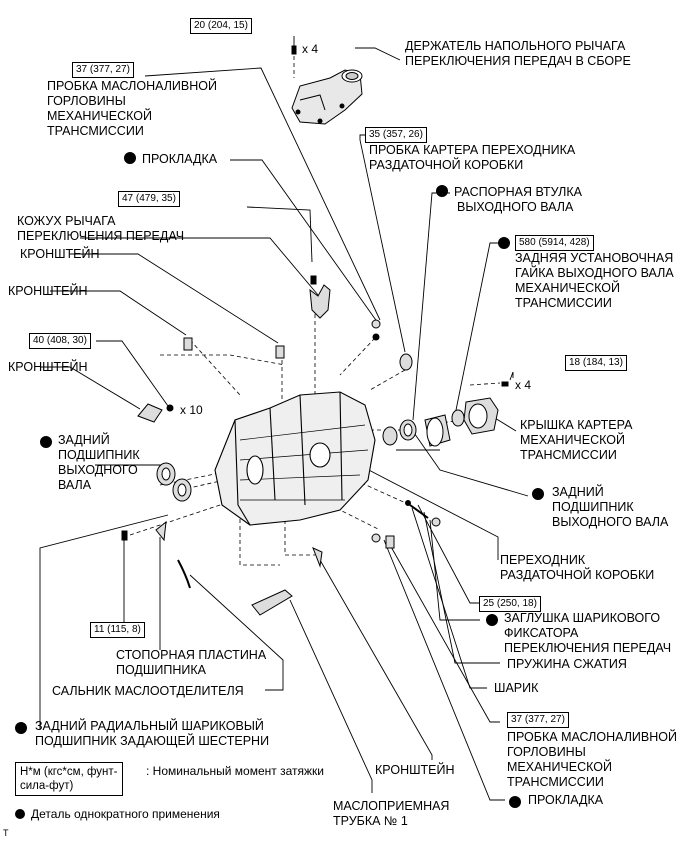  Describe the element at coordinates (331, 696) in the screenshot. I see `leader-pipe` at that location.